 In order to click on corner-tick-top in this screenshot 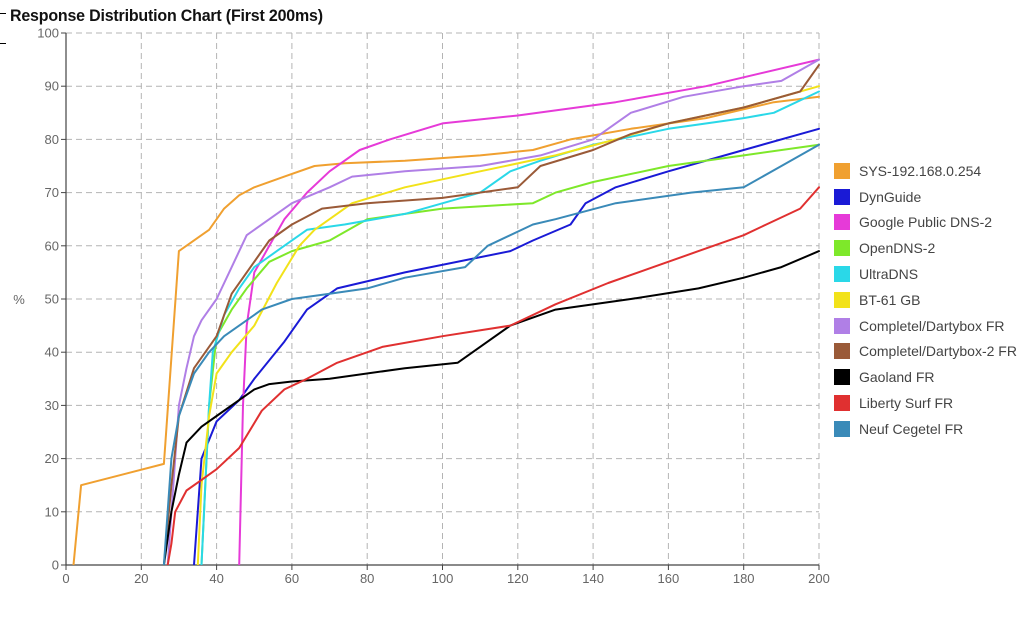, I will do `click(3, 13)`.